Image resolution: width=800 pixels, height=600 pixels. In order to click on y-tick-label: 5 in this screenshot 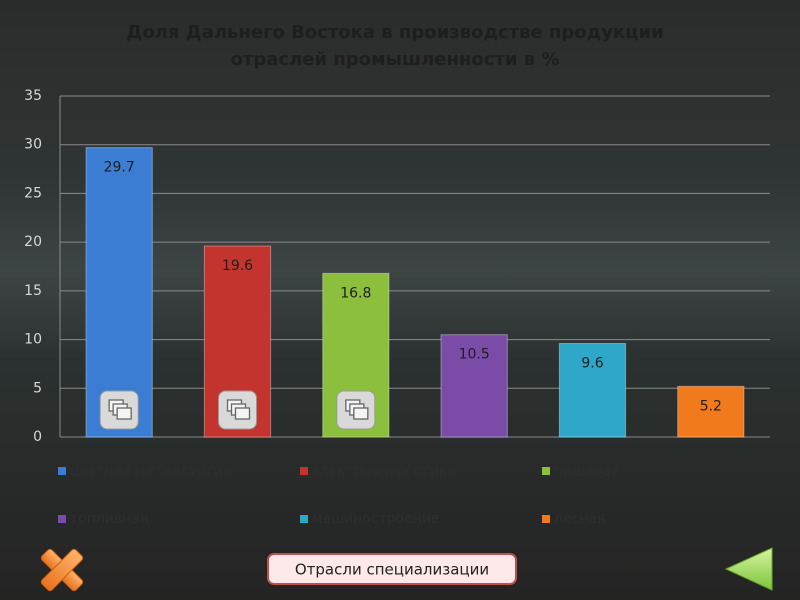, I will do `click(37, 388)`.